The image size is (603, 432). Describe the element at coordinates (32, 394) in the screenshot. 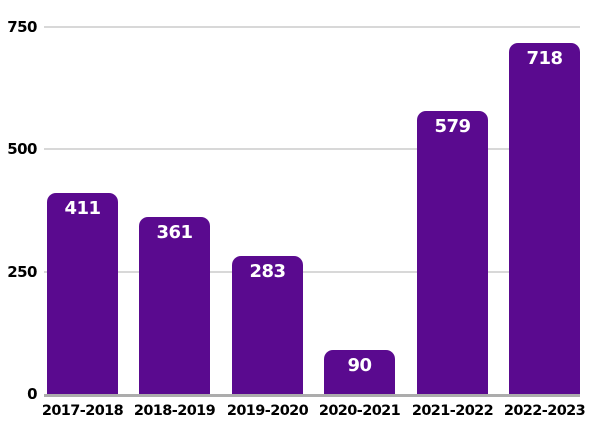

I see `y-axis-tick-label: 0` at that location.